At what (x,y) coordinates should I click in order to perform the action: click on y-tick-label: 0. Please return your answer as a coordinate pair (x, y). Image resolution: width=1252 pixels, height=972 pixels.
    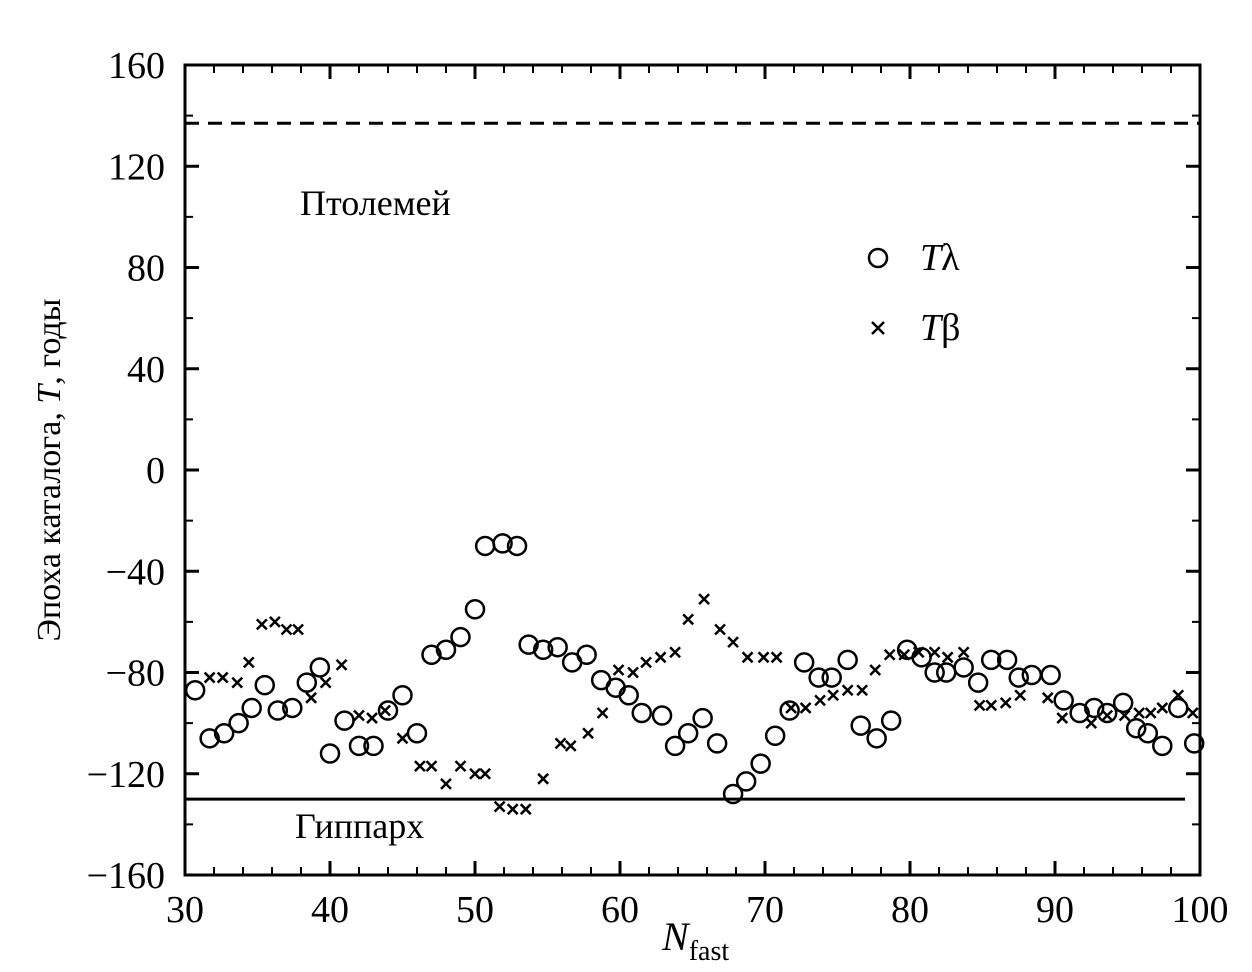
    Looking at the image, I should click on (155, 471).